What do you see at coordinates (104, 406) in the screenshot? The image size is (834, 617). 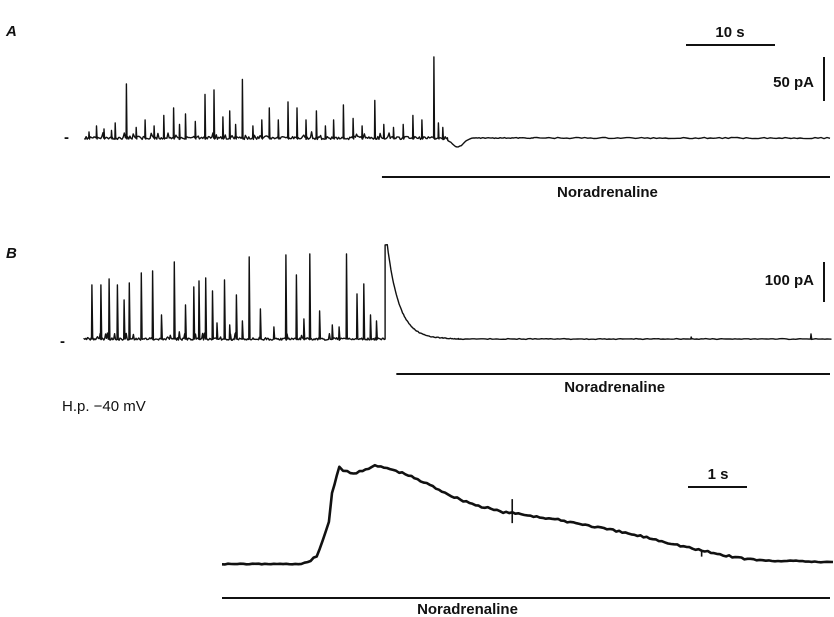 I see `holding-potential-label: H.p. −40 mV` at bounding box center [104, 406].